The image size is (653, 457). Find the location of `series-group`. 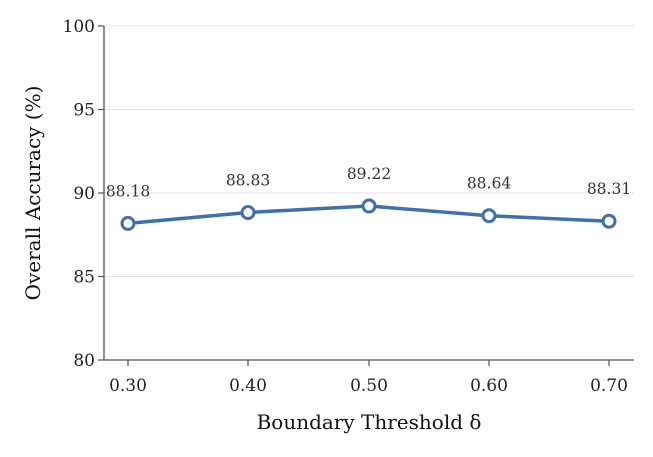

series-group is located at coordinates (368, 214).